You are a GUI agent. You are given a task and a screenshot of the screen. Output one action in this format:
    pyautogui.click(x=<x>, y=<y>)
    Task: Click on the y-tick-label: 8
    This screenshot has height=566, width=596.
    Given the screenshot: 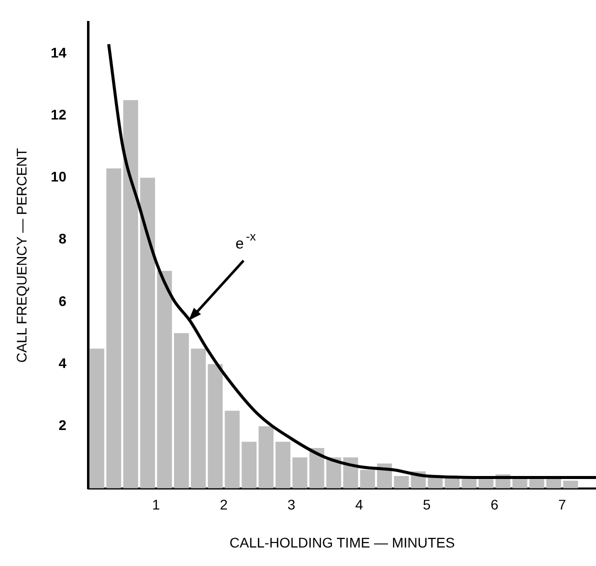 What is the action you would take?
    pyautogui.click(x=62, y=238)
    